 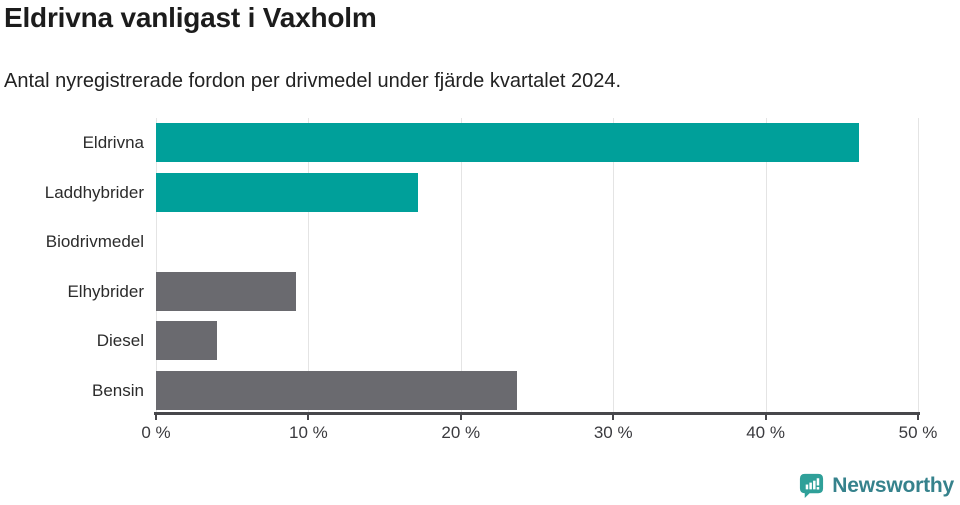 I want to click on bar-elhybrider, so click(x=226, y=291).